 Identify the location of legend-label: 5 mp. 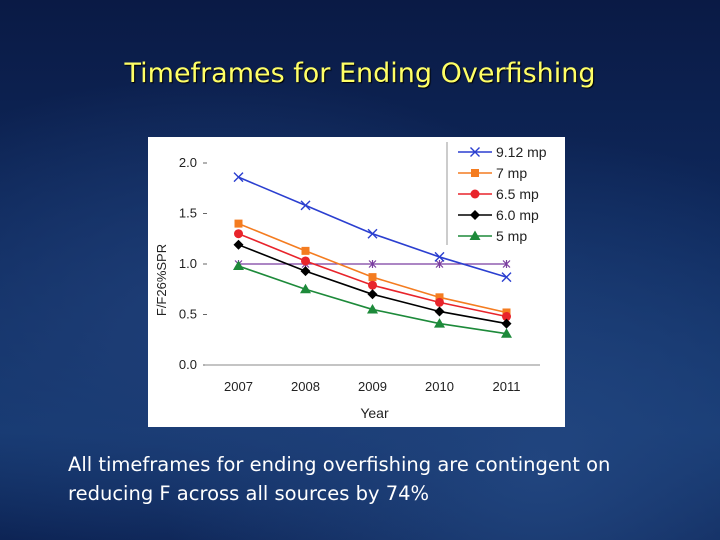
(511, 236).